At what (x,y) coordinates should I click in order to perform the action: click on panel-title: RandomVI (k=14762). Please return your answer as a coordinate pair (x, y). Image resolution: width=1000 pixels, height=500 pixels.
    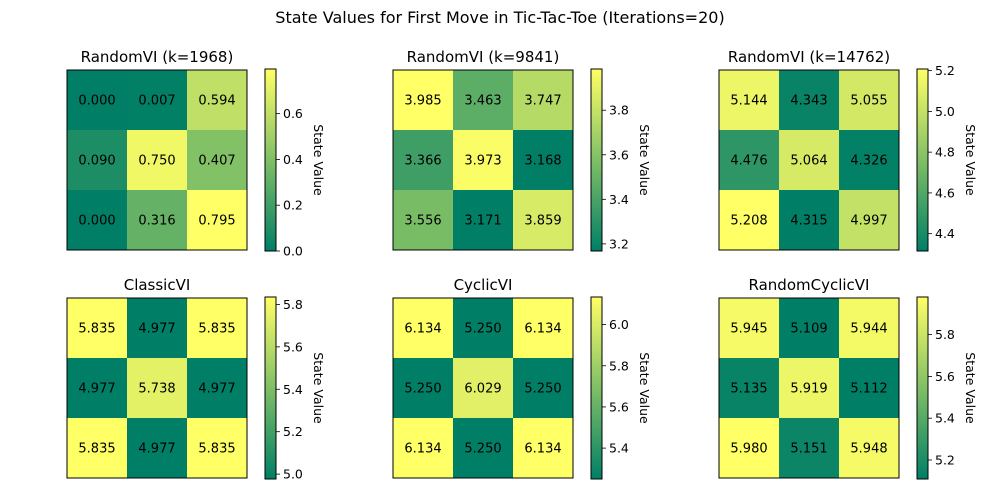
    Looking at the image, I should click on (809, 57).